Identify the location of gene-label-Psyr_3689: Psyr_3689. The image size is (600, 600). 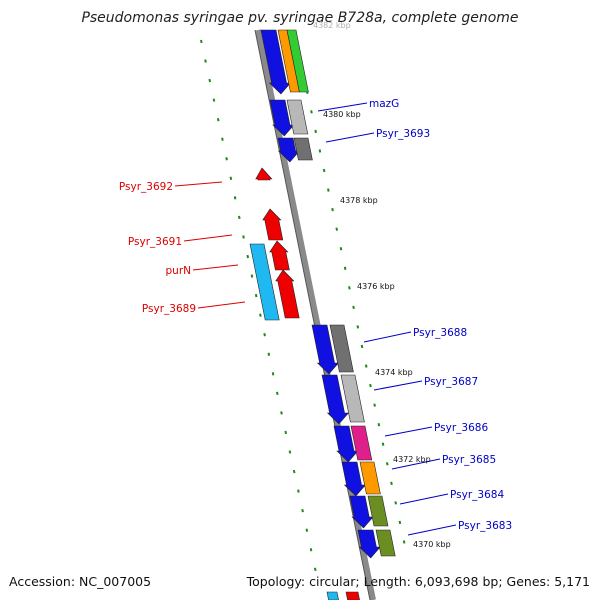
(169, 309).